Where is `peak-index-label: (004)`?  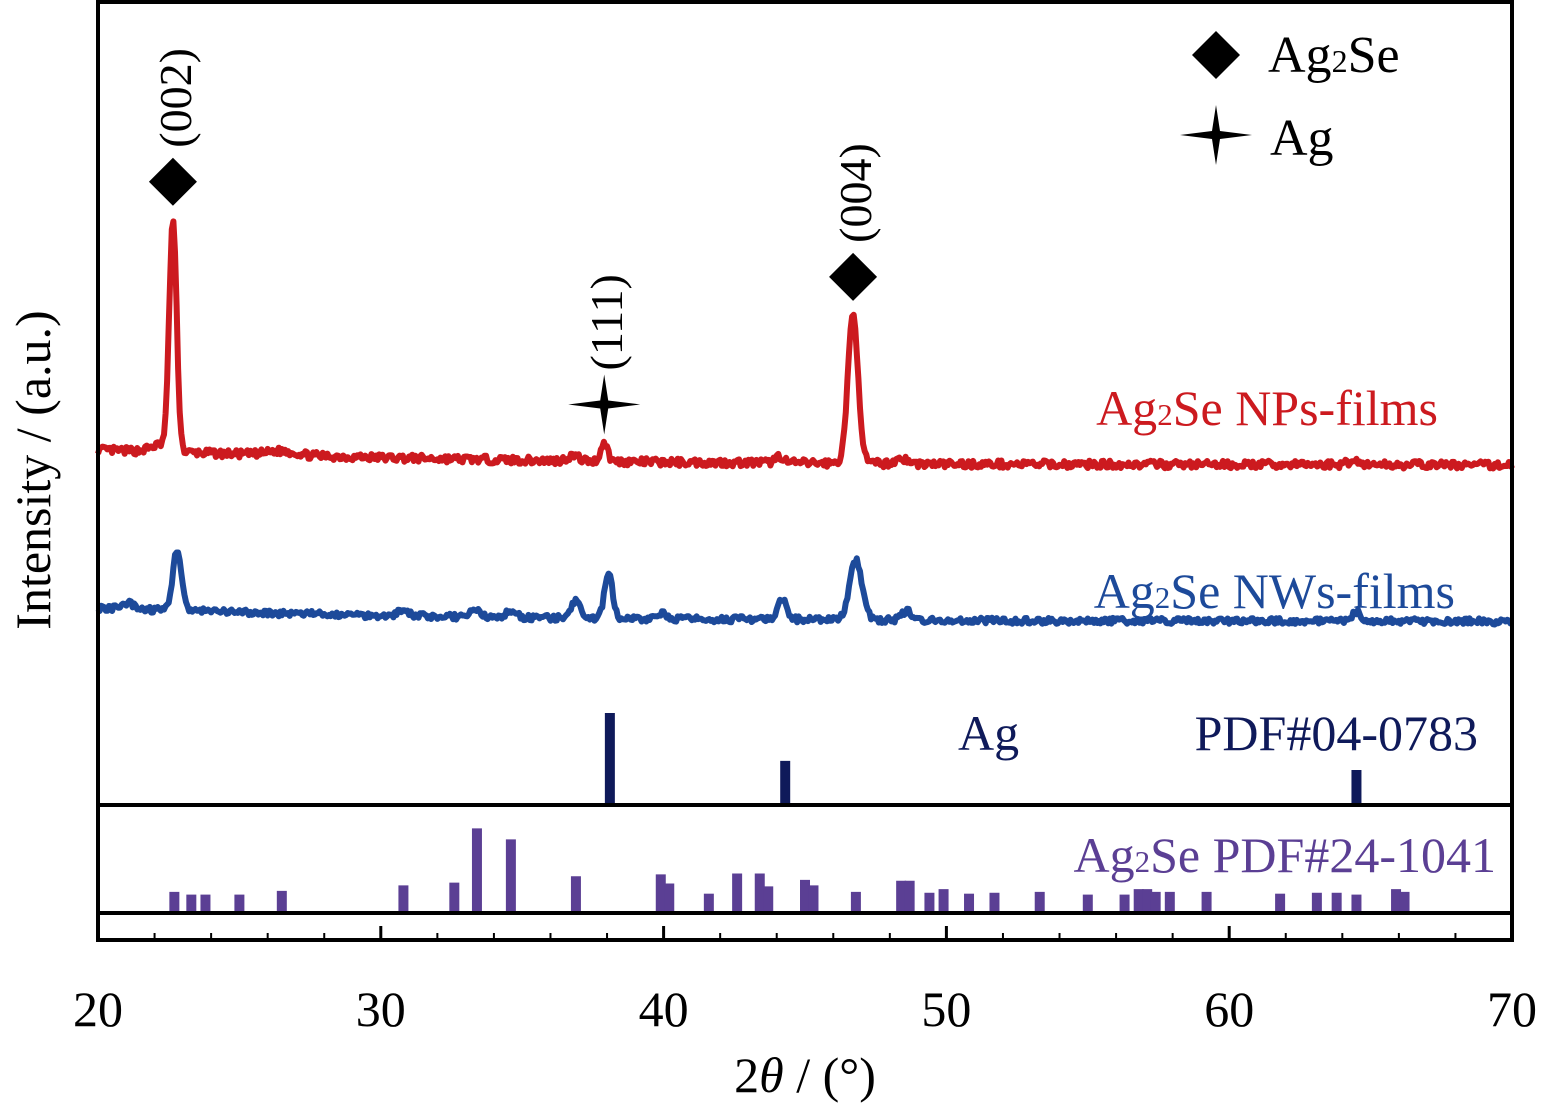
peak-index-label: (004) is located at coordinates (855, 193).